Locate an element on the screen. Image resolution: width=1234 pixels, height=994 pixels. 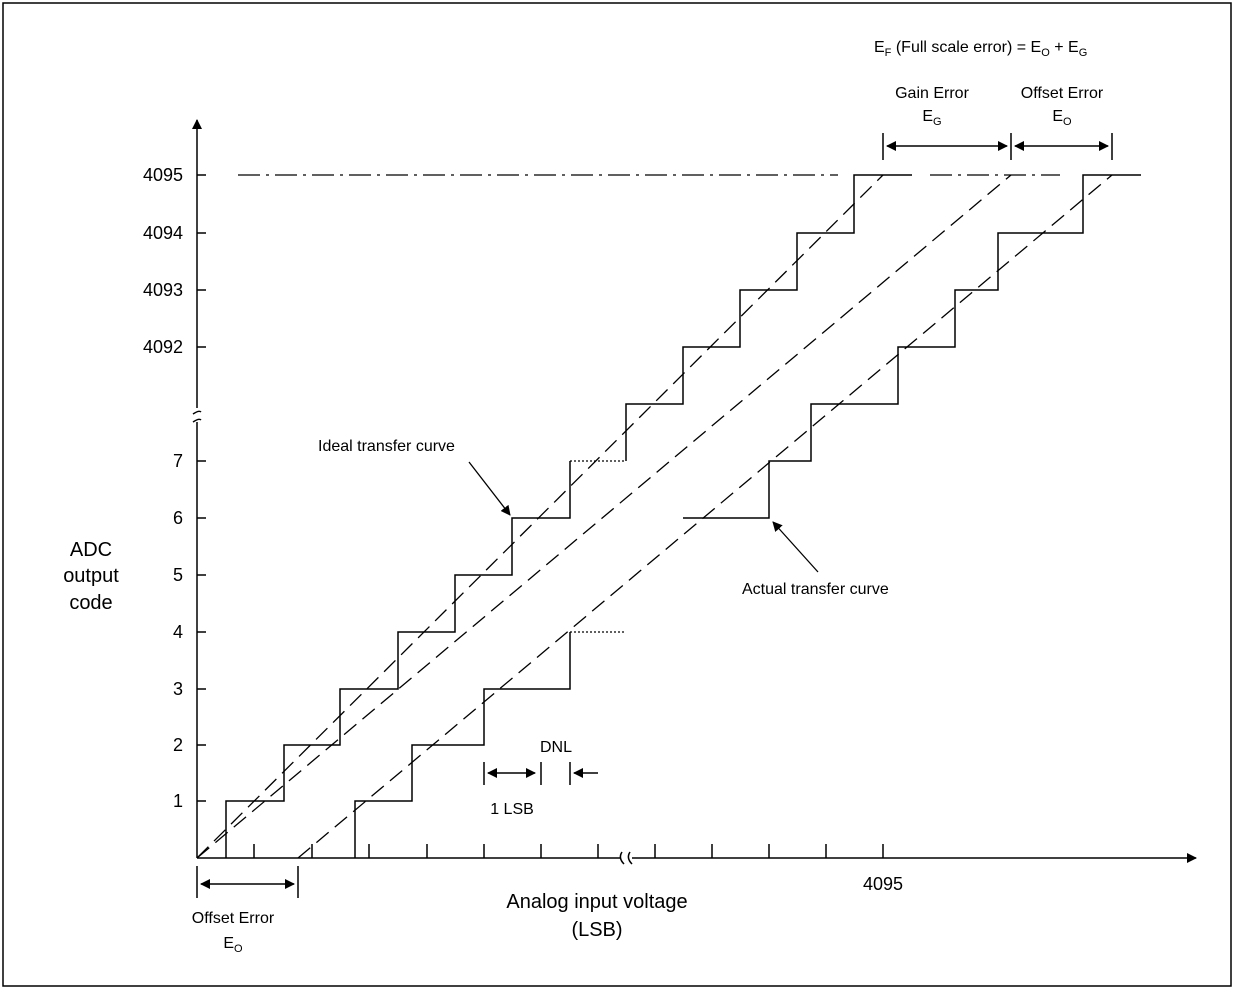
y-tick-6: 6 is located at coordinates (178, 518).